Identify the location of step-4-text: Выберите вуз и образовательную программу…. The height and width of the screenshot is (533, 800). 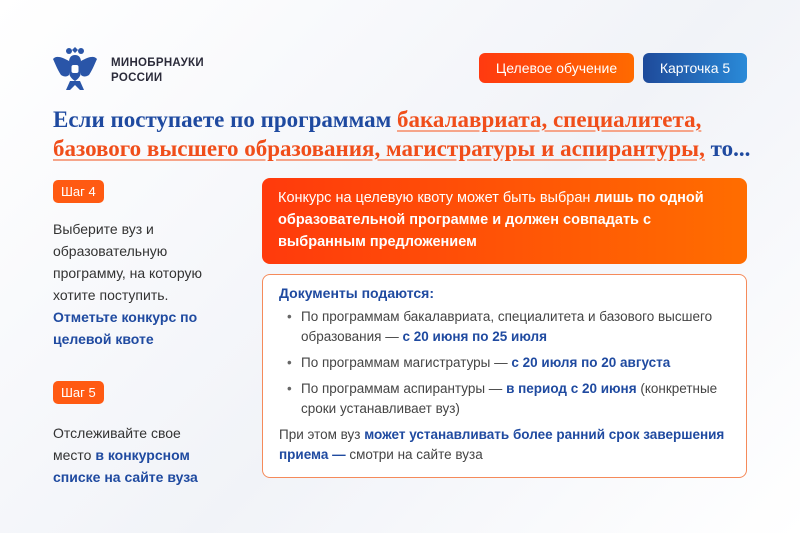
(142, 284).